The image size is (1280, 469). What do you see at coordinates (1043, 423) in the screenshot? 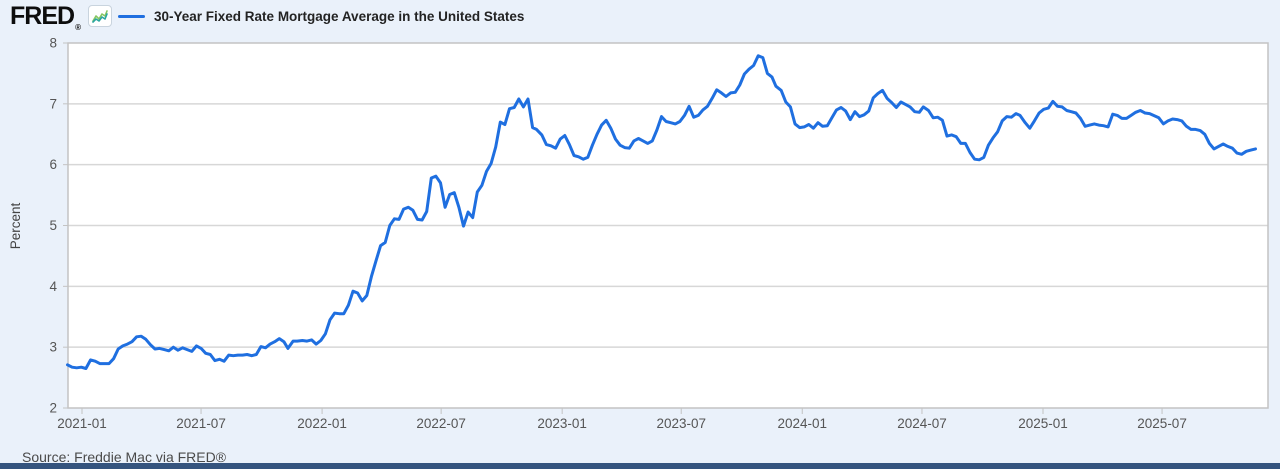
I see `x-tick-label: 2025-01` at bounding box center [1043, 423].